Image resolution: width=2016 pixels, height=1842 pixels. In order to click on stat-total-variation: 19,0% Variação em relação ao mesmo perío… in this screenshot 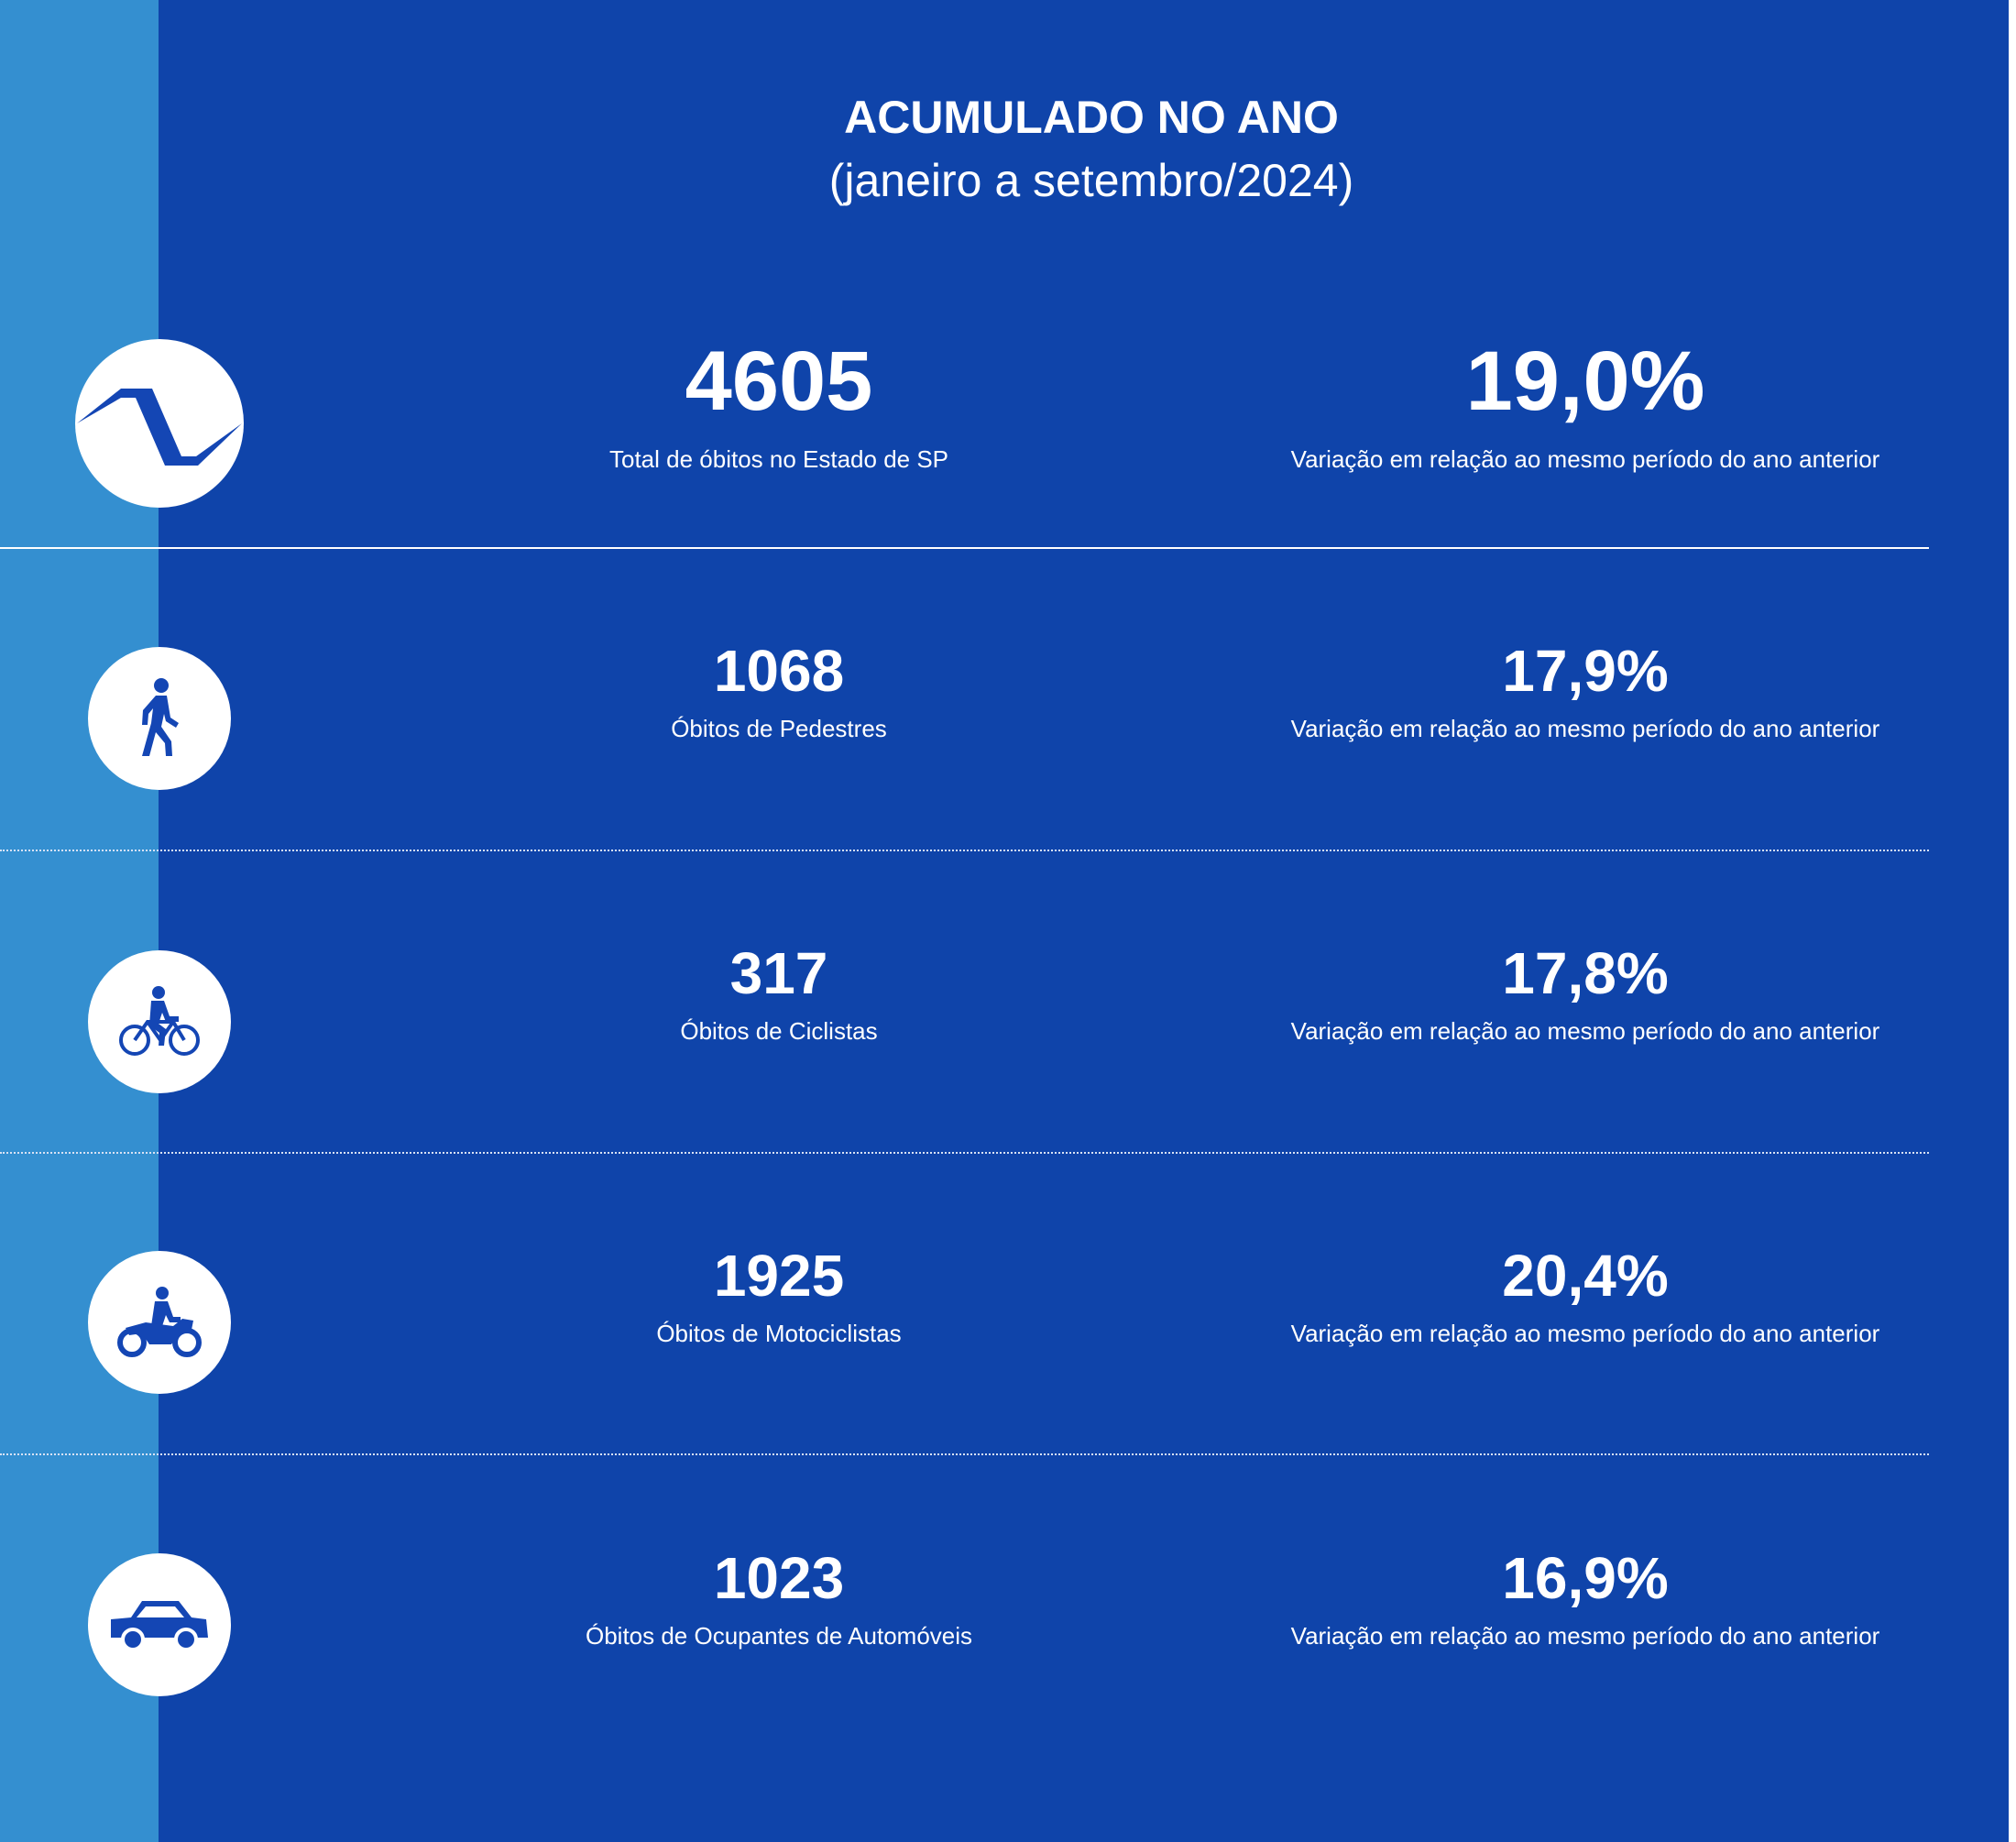, I will do `click(1585, 407)`.